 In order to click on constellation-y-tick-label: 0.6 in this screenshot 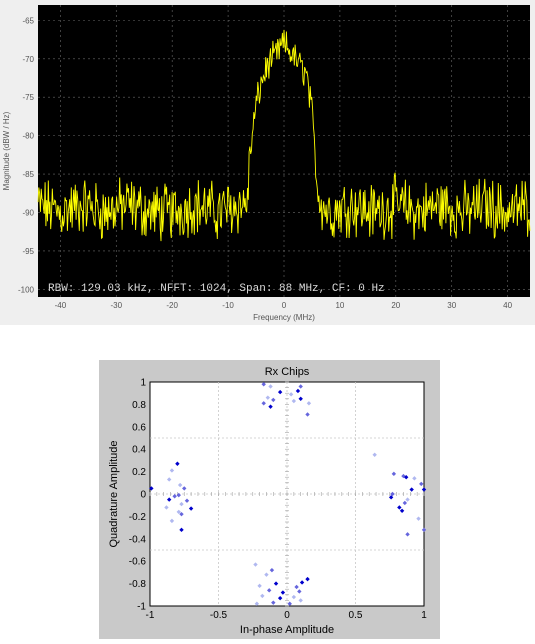, I will do `click(139, 427)`.